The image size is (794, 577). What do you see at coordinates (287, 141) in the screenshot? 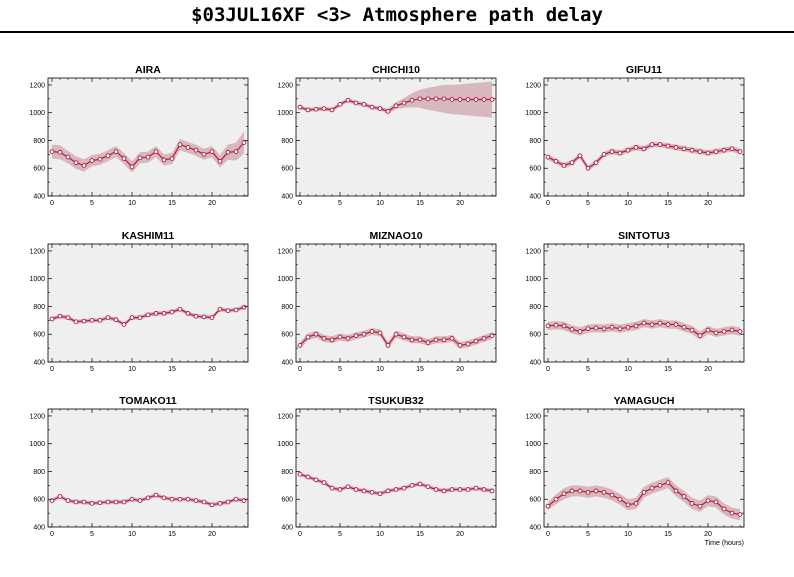
I see `y-tick-label-chichi10: 800` at bounding box center [287, 141].